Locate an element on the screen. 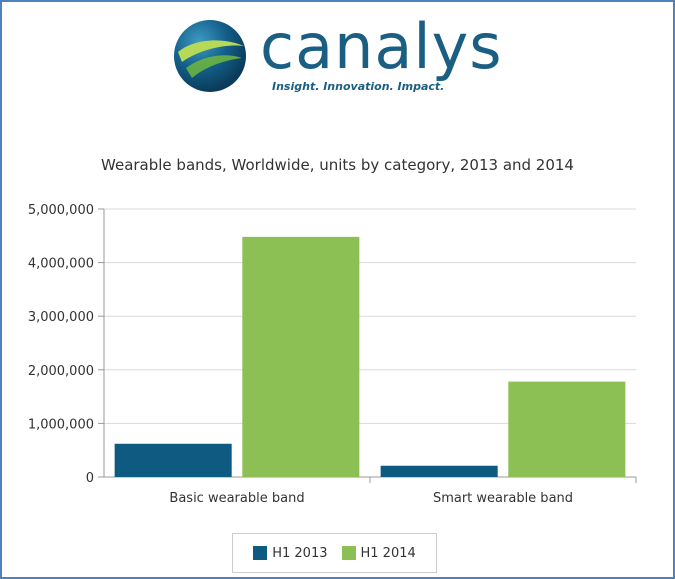  y-tick-label: 5,000,000 is located at coordinates (61, 210).